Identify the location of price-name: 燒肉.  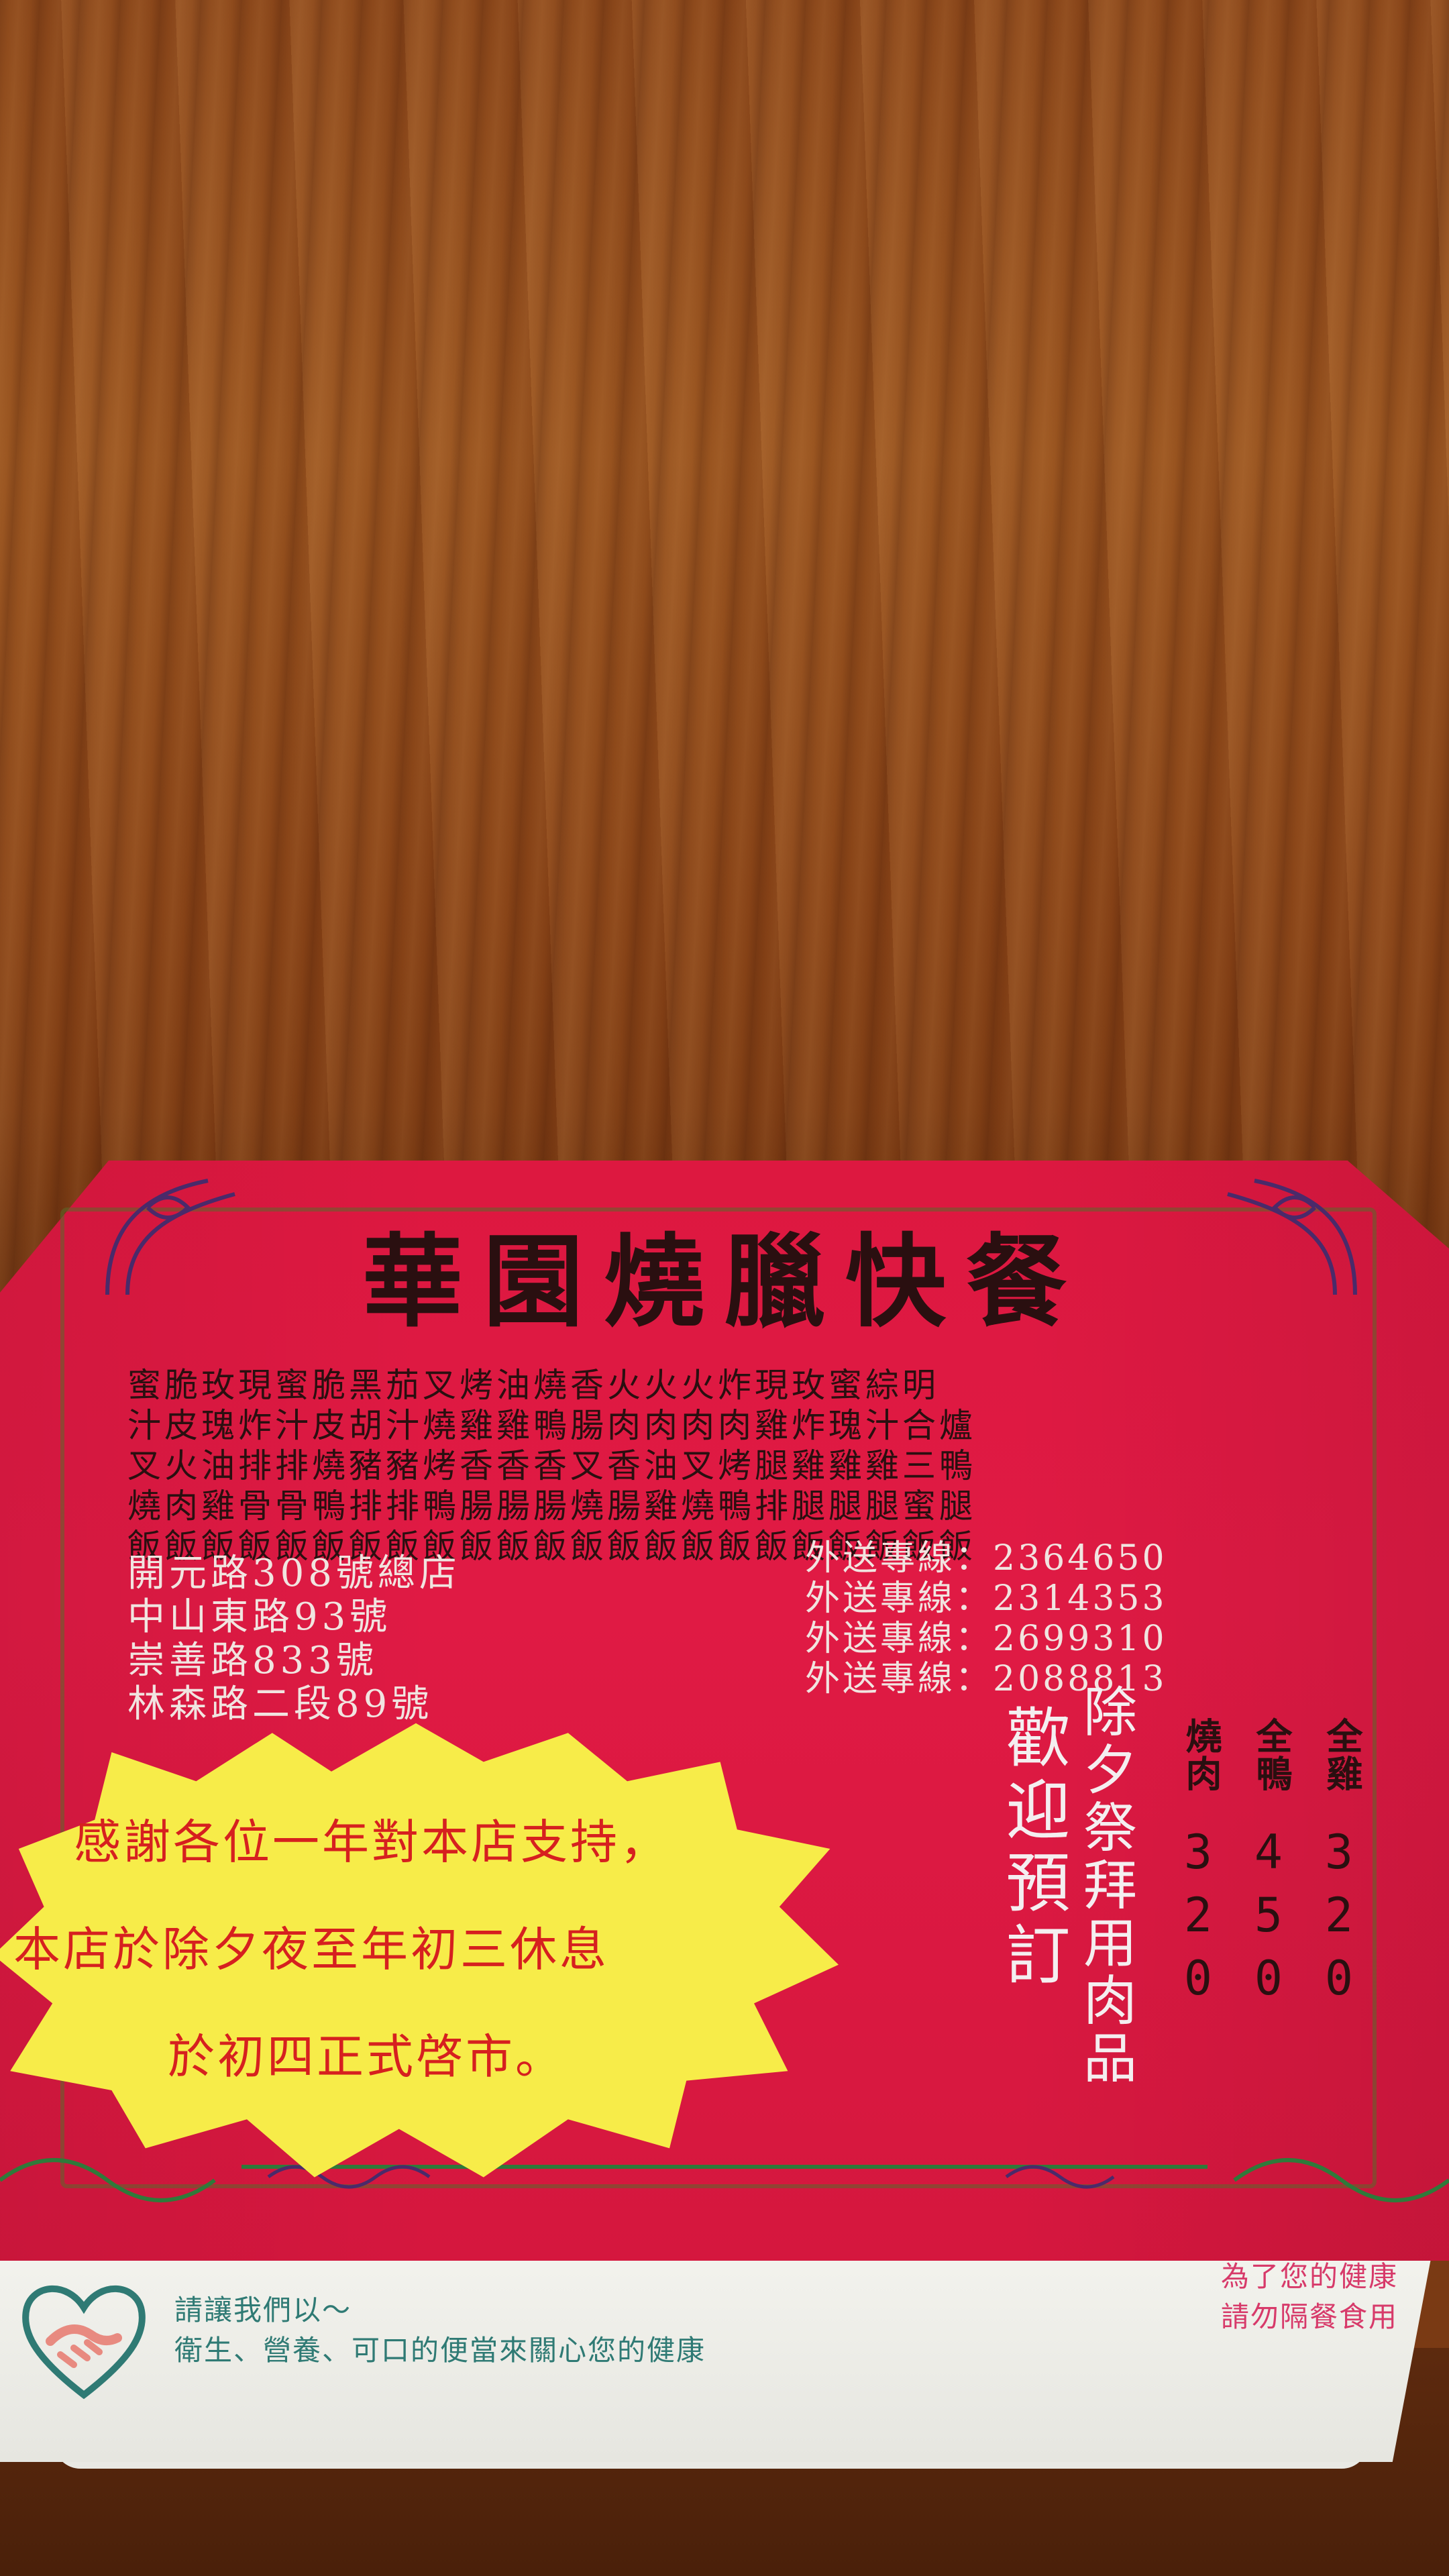
(1200, 1754).